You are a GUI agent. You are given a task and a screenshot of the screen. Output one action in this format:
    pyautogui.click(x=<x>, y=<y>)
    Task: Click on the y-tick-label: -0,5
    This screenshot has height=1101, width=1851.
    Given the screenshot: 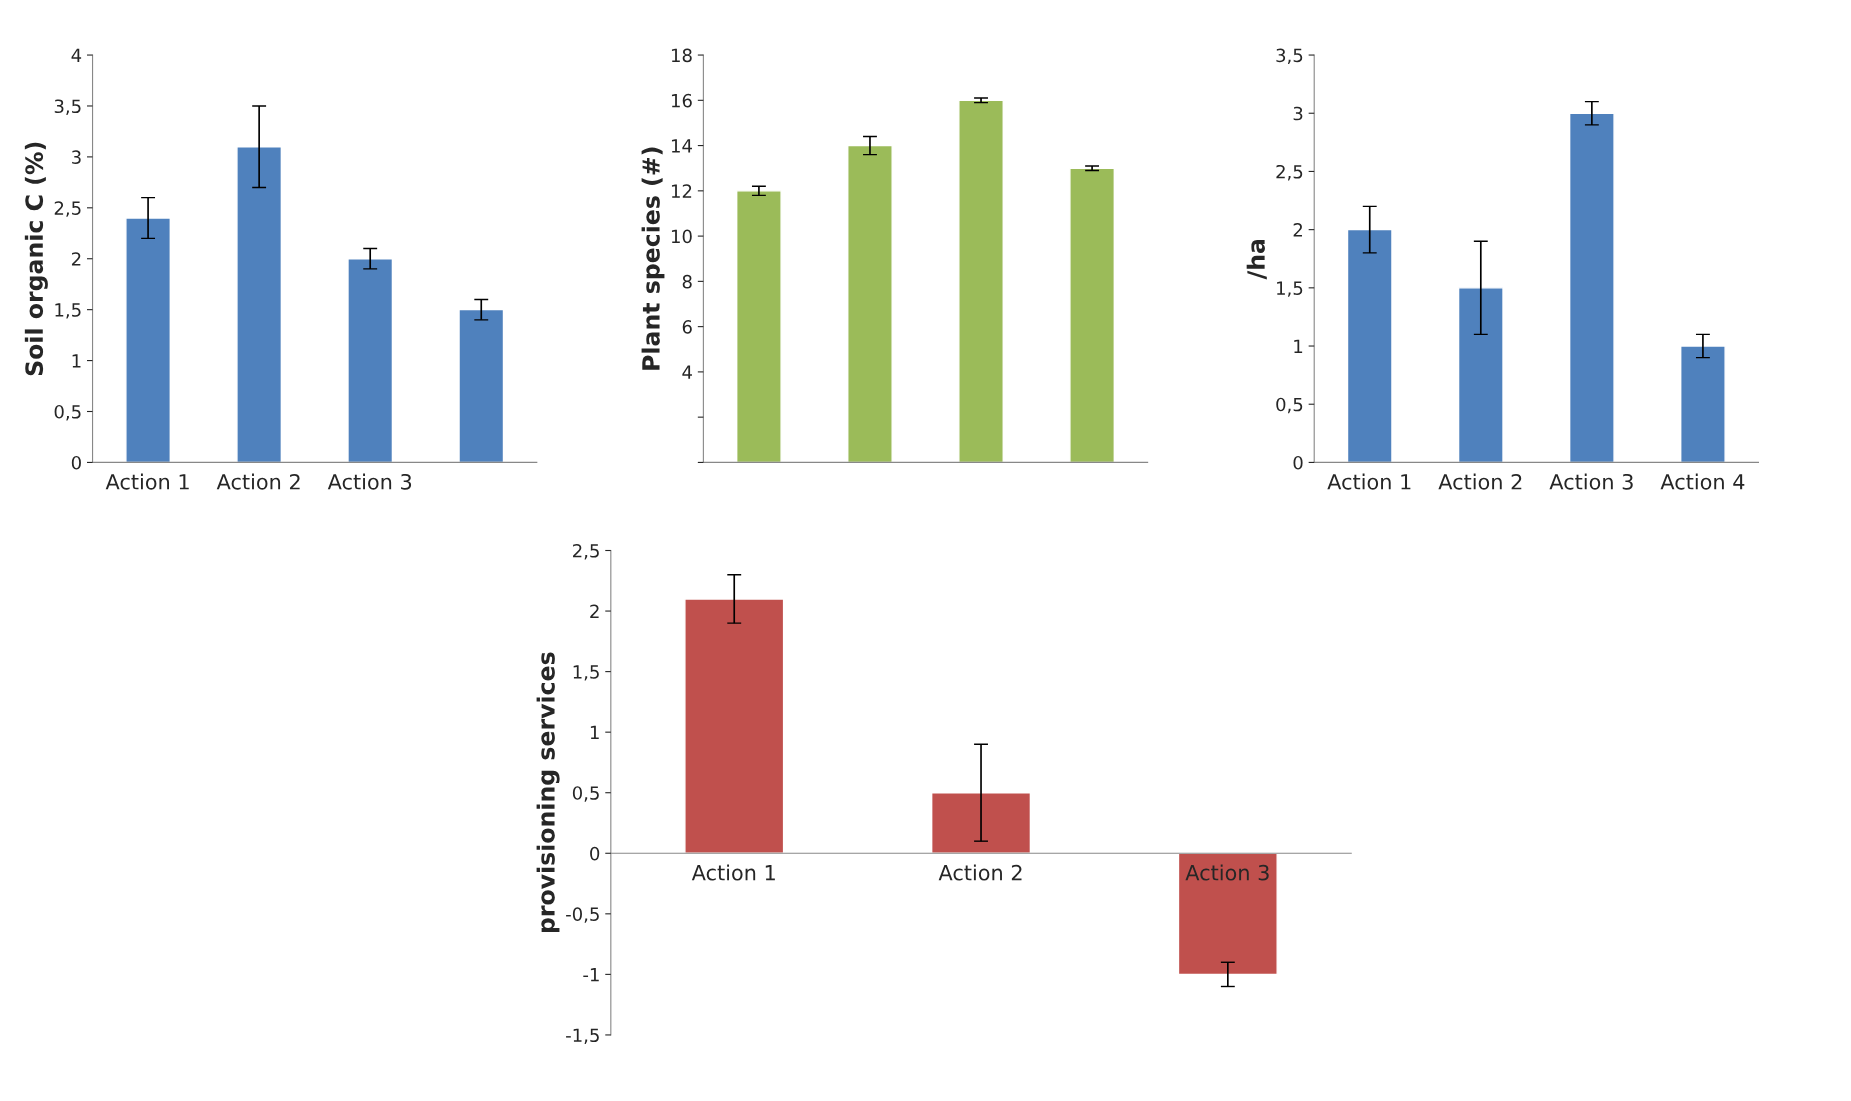 What is the action you would take?
    pyautogui.click(x=582, y=915)
    